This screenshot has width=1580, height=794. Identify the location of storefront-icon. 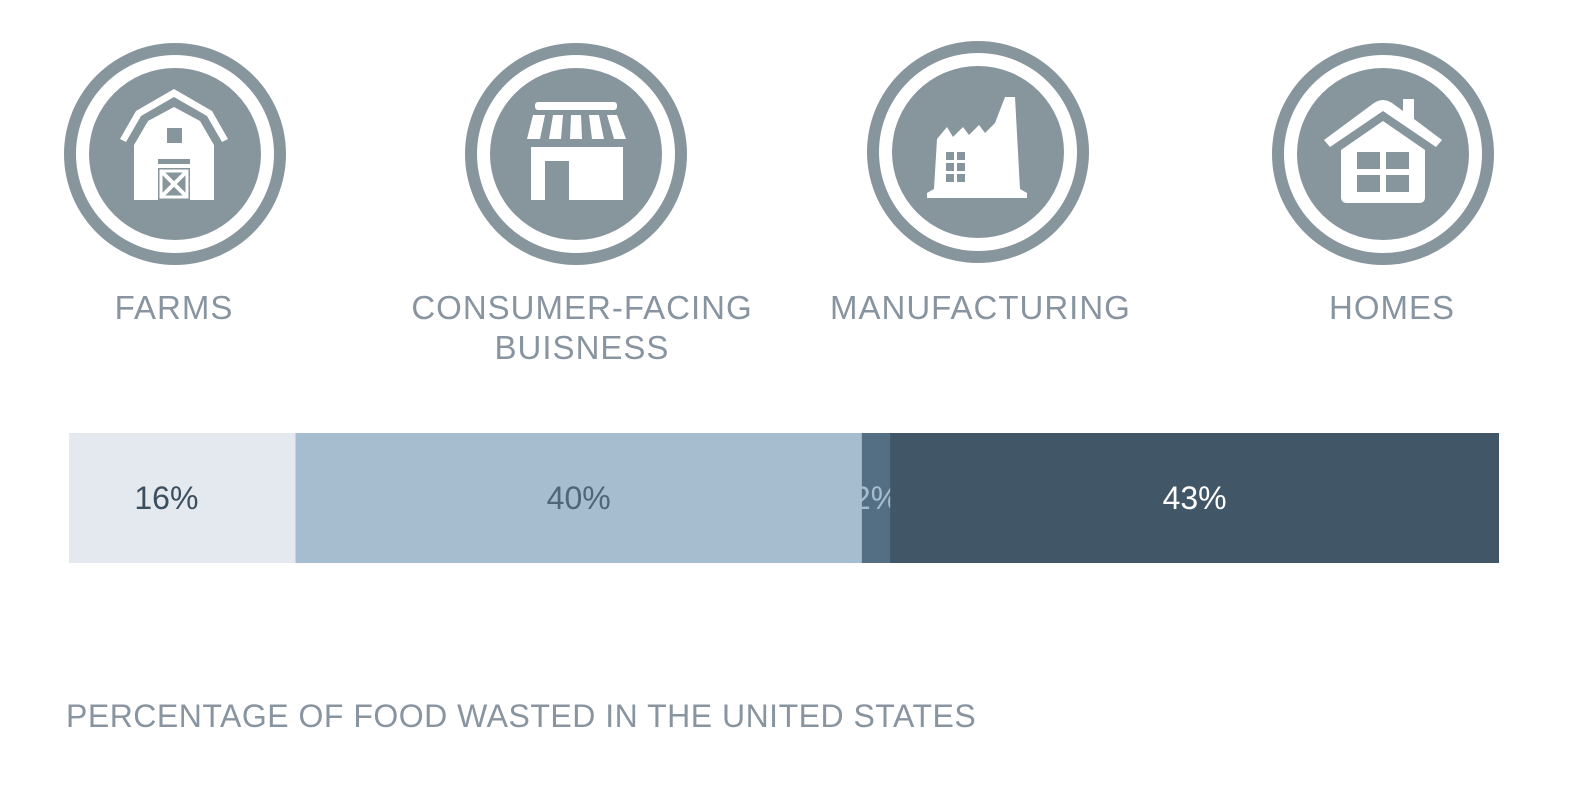
(576, 154).